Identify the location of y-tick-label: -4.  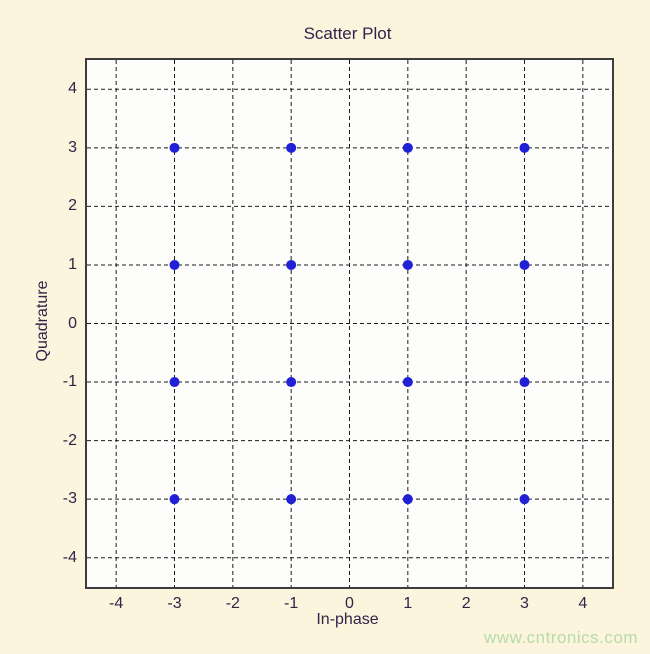
(69, 557).